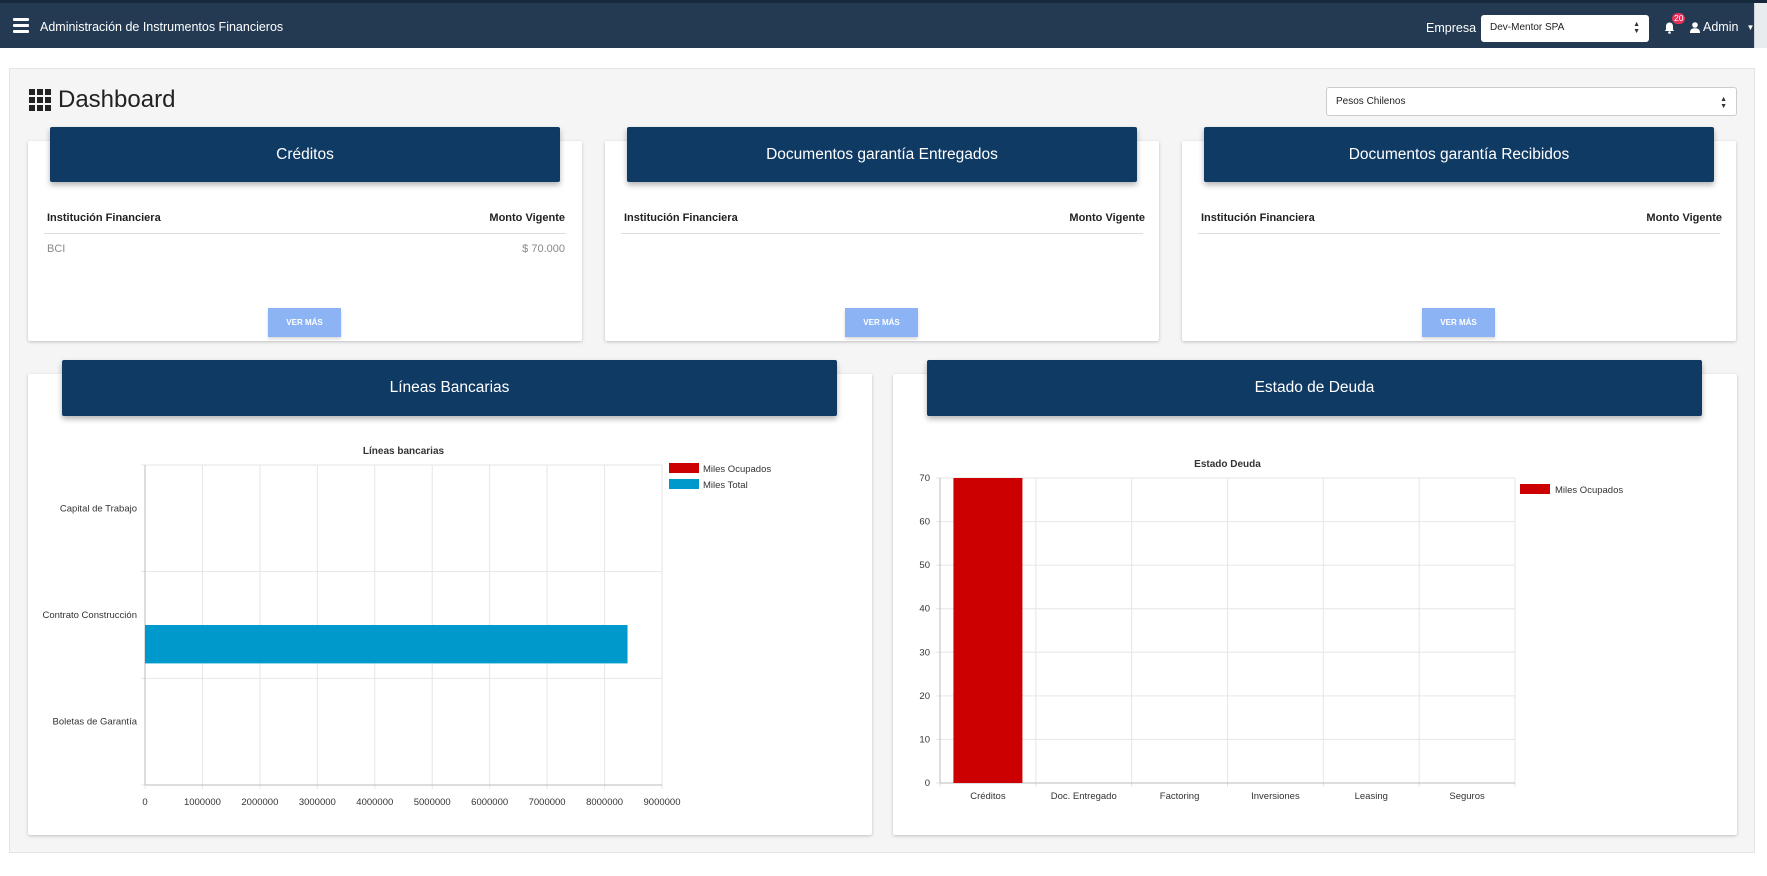 The width and height of the screenshot is (1767, 876). Describe the element at coordinates (927, 783) in the screenshot. I see `y-tick-label: 0` at that location.